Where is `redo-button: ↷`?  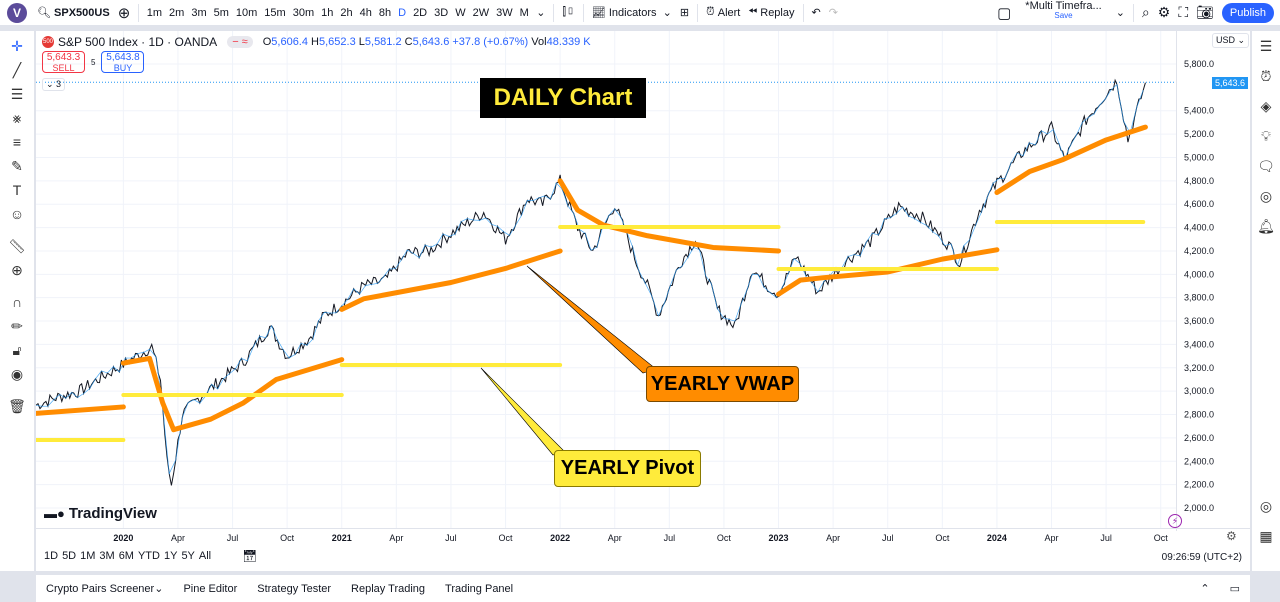 redo-button: ↷ is located at coordinates (833, 13).